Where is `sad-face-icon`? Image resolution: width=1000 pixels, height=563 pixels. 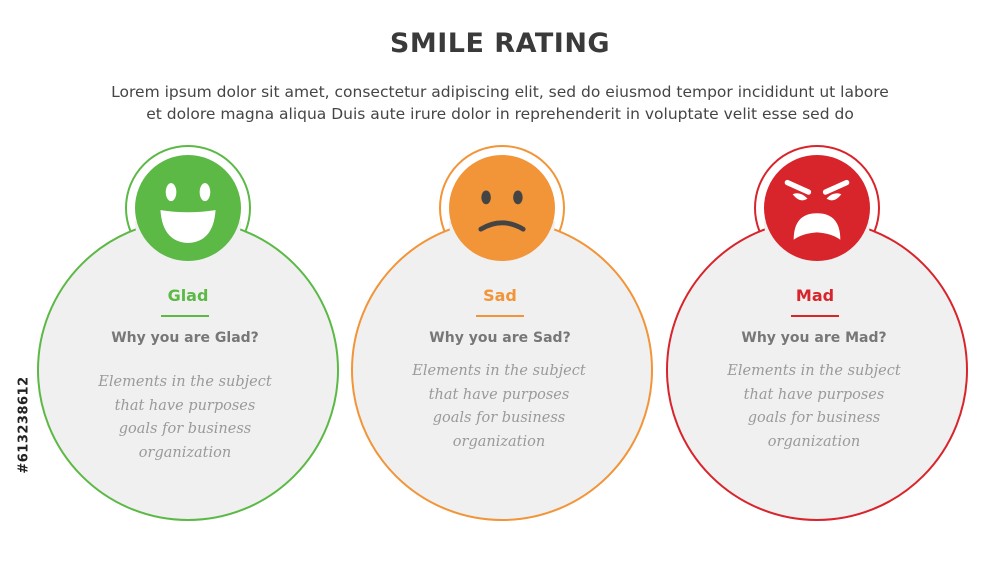
sad-face-icon is located at coordinates (502, 208).